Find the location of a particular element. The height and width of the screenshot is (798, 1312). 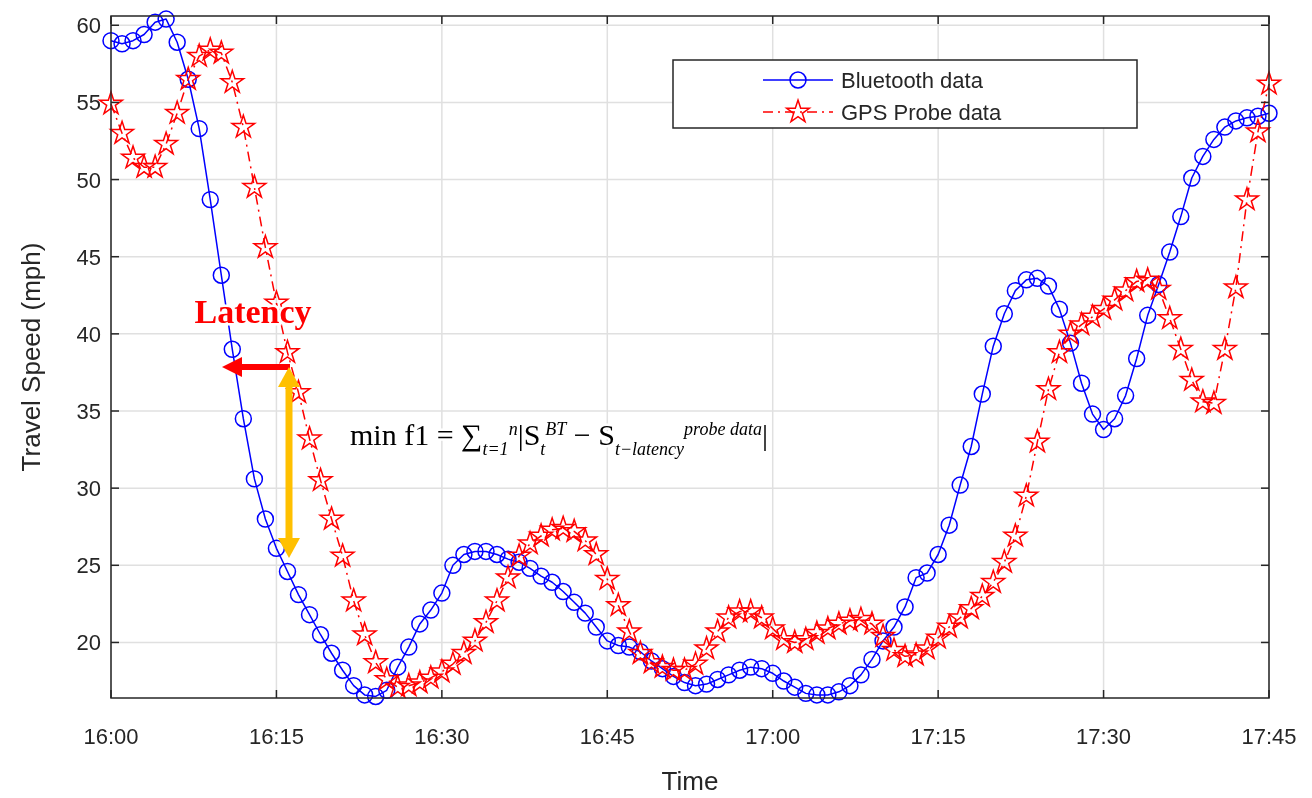

y-tick-label: 25 is located at coordinates (88, 566).